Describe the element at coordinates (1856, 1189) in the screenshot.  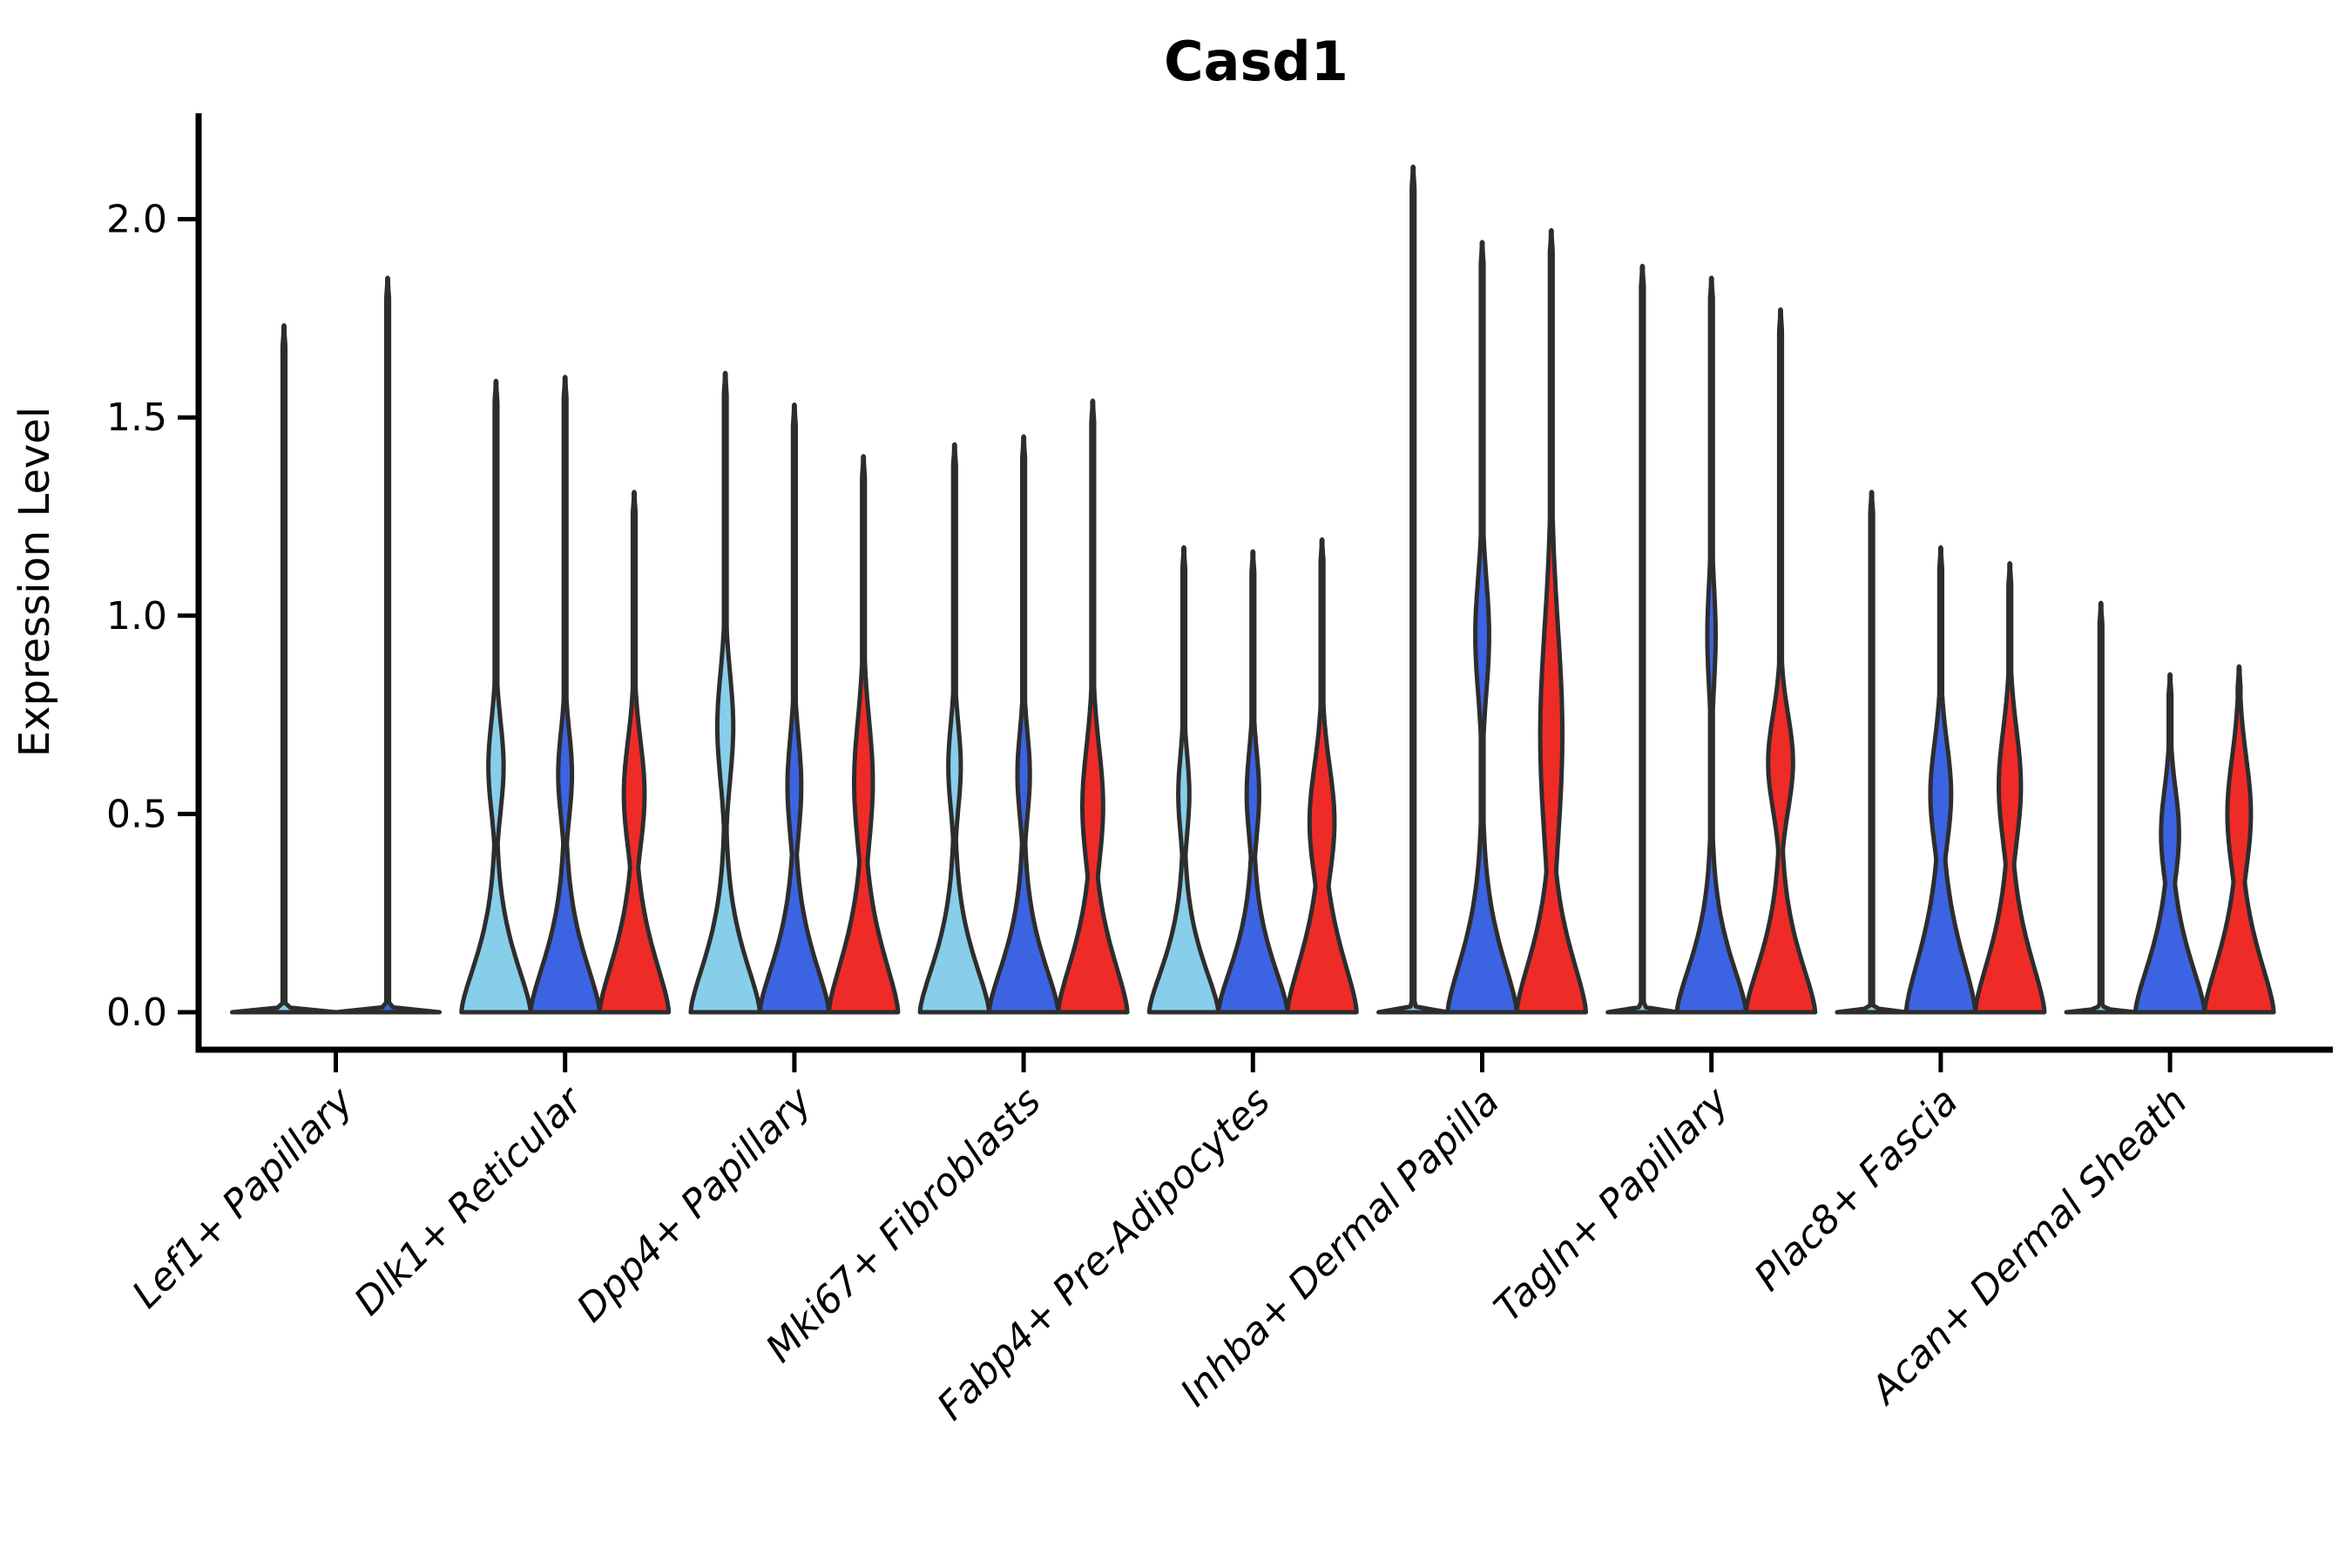
I see `x-tick-label: Plac8+ Fascia` at that location.